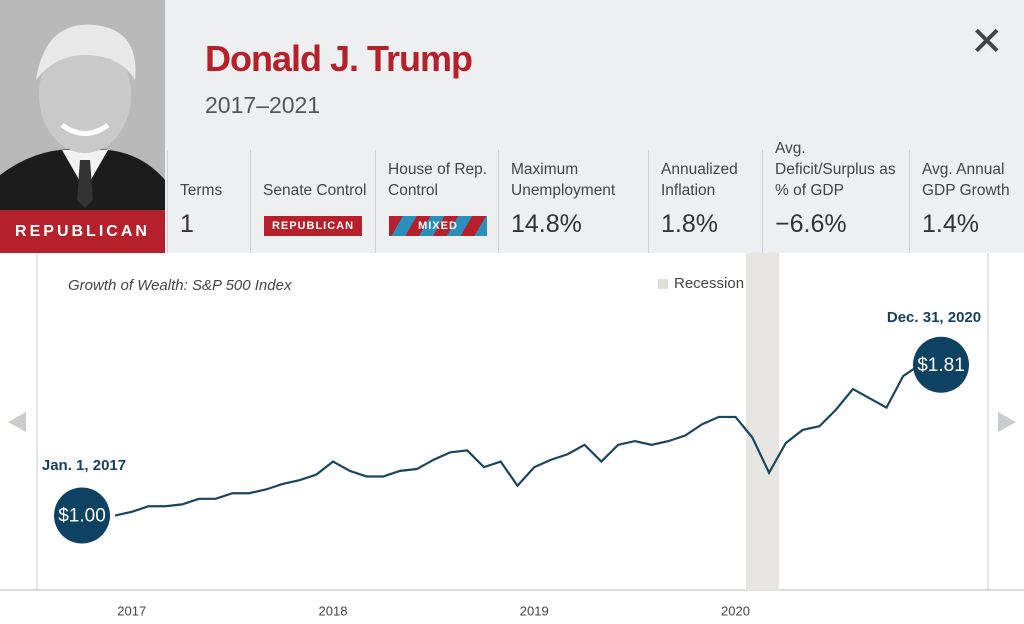  I want to click on stat-cell: Avg. Deficit/Surplus as % of GDP −6.6%, so click(835, 196).